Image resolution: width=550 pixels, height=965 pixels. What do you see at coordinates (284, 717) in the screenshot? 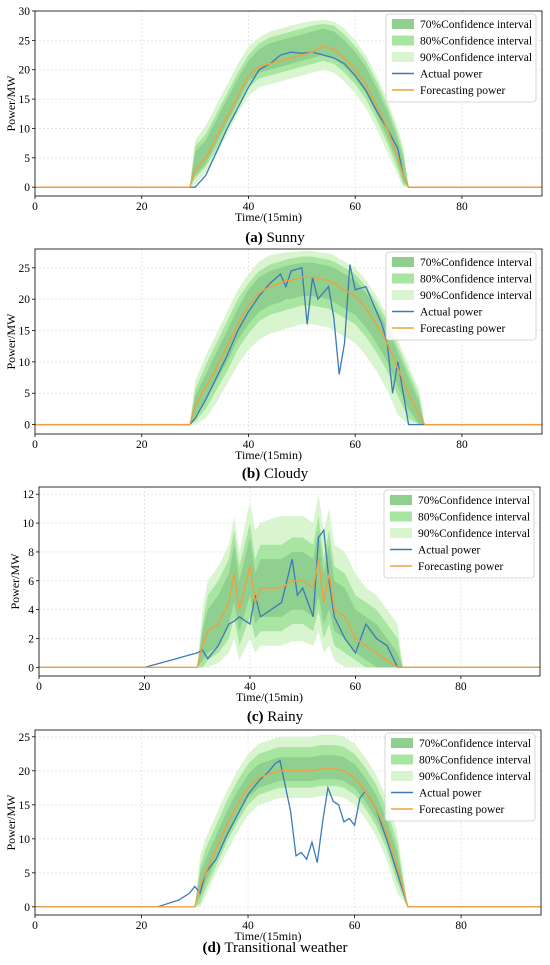
I see `caption-text: Rainy` at bounding box center [284, 717].